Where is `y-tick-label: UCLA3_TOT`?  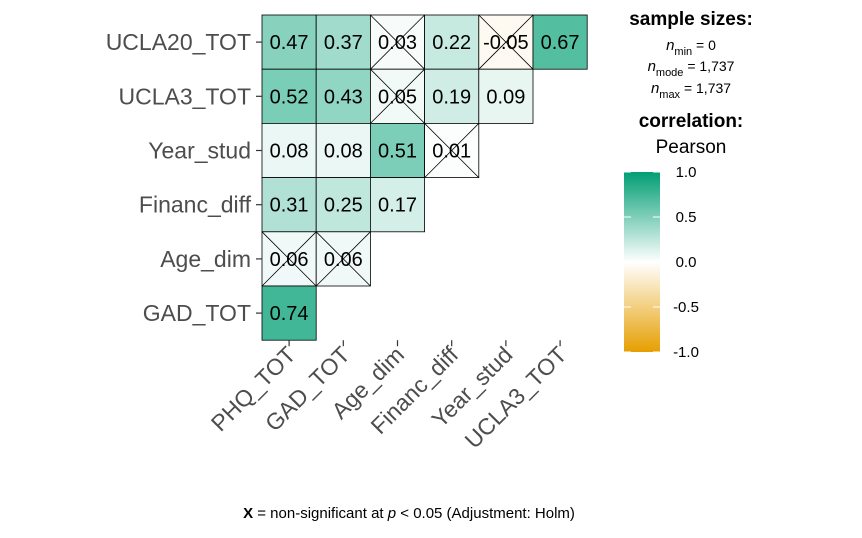
y-tick-label: UCLA3_TOT is located at coordinates (184, 96).